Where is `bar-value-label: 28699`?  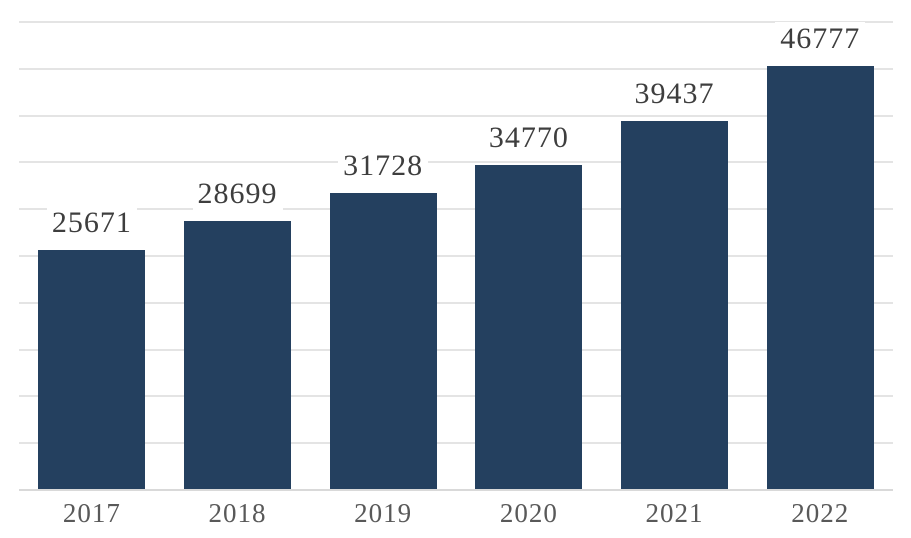 bar-value-label: 28699 is located at coordinates (237, 194).